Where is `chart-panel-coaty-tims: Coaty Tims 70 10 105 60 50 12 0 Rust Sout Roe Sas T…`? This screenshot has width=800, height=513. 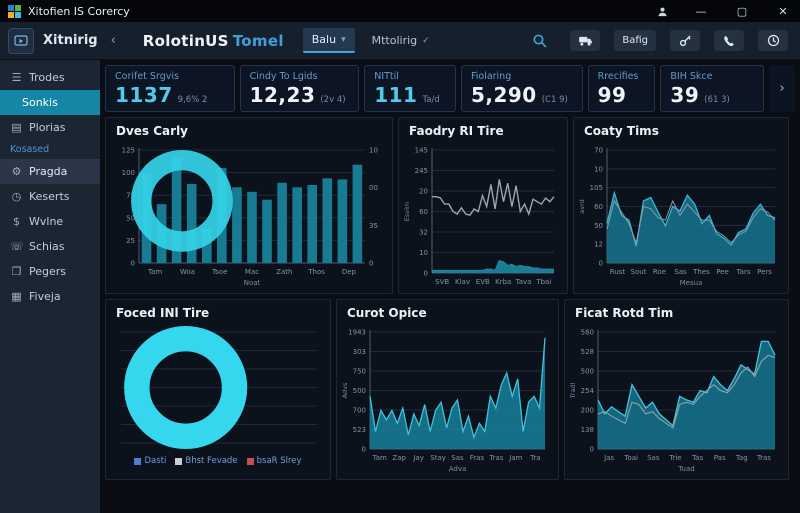 chart-panel-coaty-tims: Coaty Tims 70 10 105 60 50 12 0 Rust Sout Roe Sas T… is located at coordinates (681, 205).